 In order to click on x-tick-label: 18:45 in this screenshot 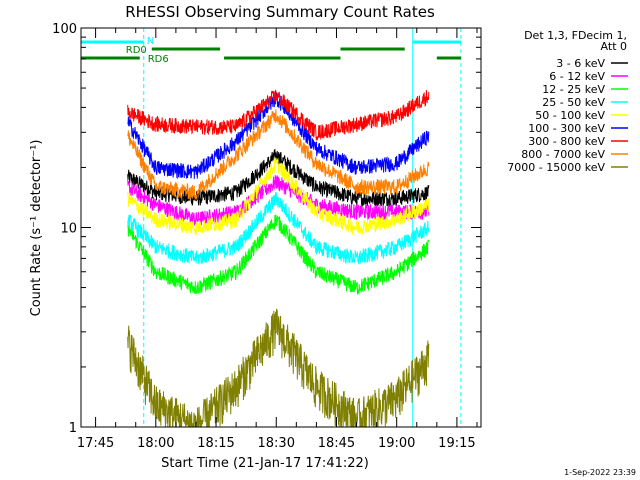, I will do `click(336, 443)`.